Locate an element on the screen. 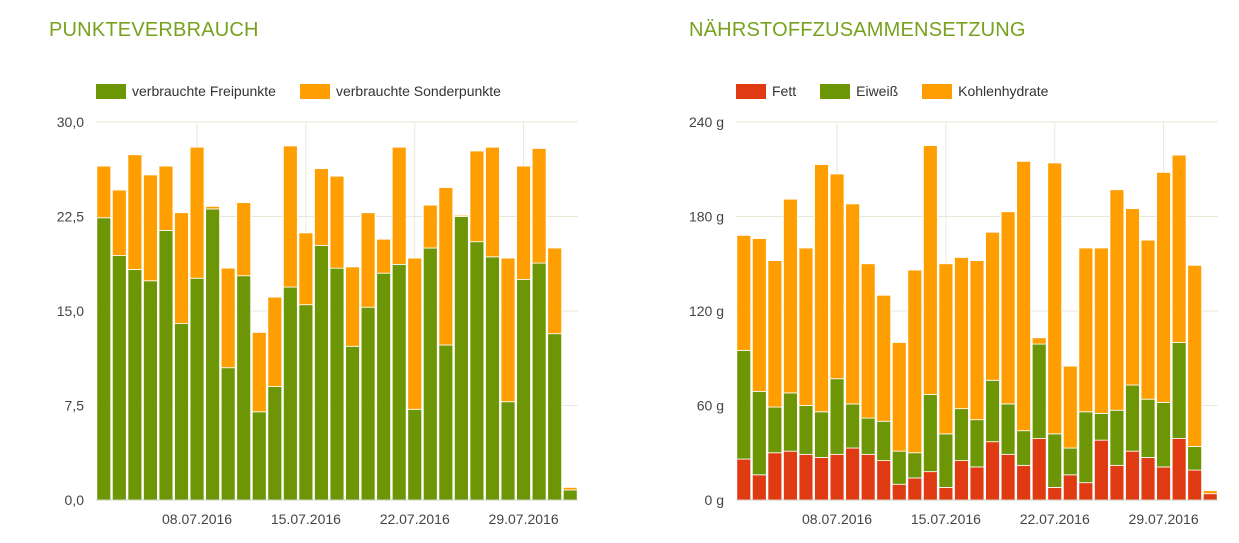  legend-item-kohlenhydrate: Kohlenhydrate is located at coordinates (985, 91).